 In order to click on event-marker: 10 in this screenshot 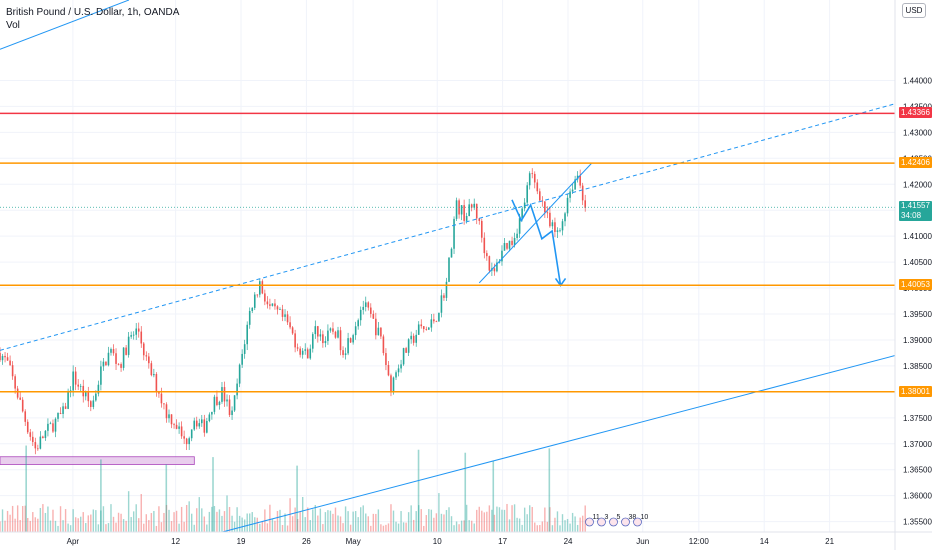, I will do `click(641, 520)`.